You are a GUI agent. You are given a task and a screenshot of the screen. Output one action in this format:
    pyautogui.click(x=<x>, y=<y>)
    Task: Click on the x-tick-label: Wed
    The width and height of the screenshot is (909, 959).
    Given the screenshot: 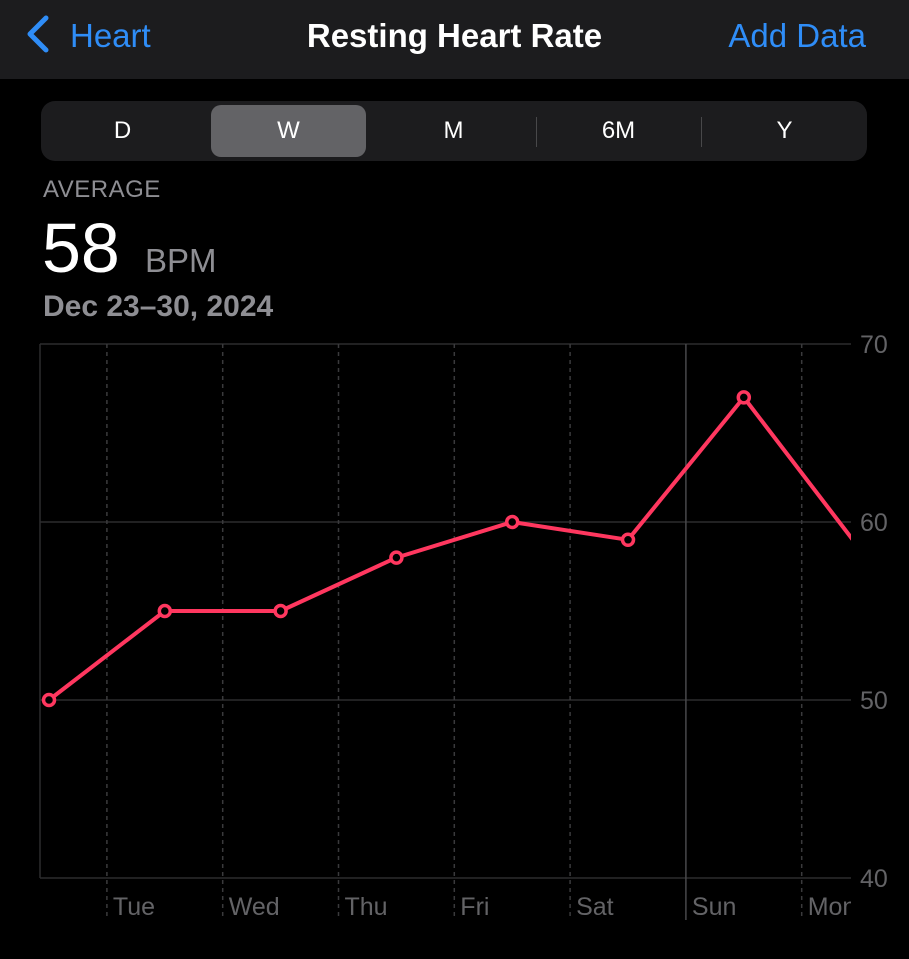 What is the action you would take?
    pyautogui.click(x=254, y=907)
    